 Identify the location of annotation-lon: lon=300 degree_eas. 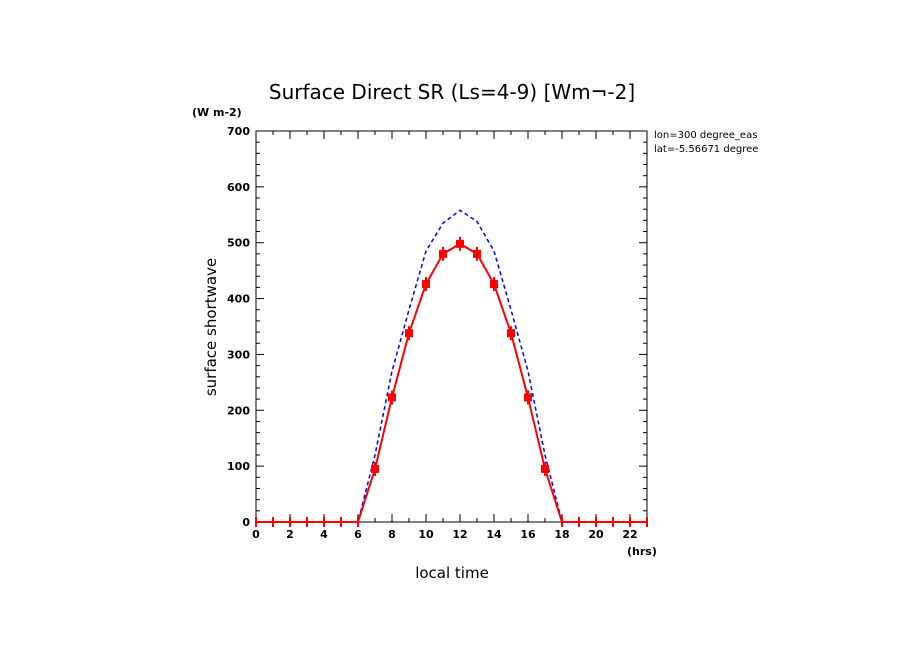
(705, 135).